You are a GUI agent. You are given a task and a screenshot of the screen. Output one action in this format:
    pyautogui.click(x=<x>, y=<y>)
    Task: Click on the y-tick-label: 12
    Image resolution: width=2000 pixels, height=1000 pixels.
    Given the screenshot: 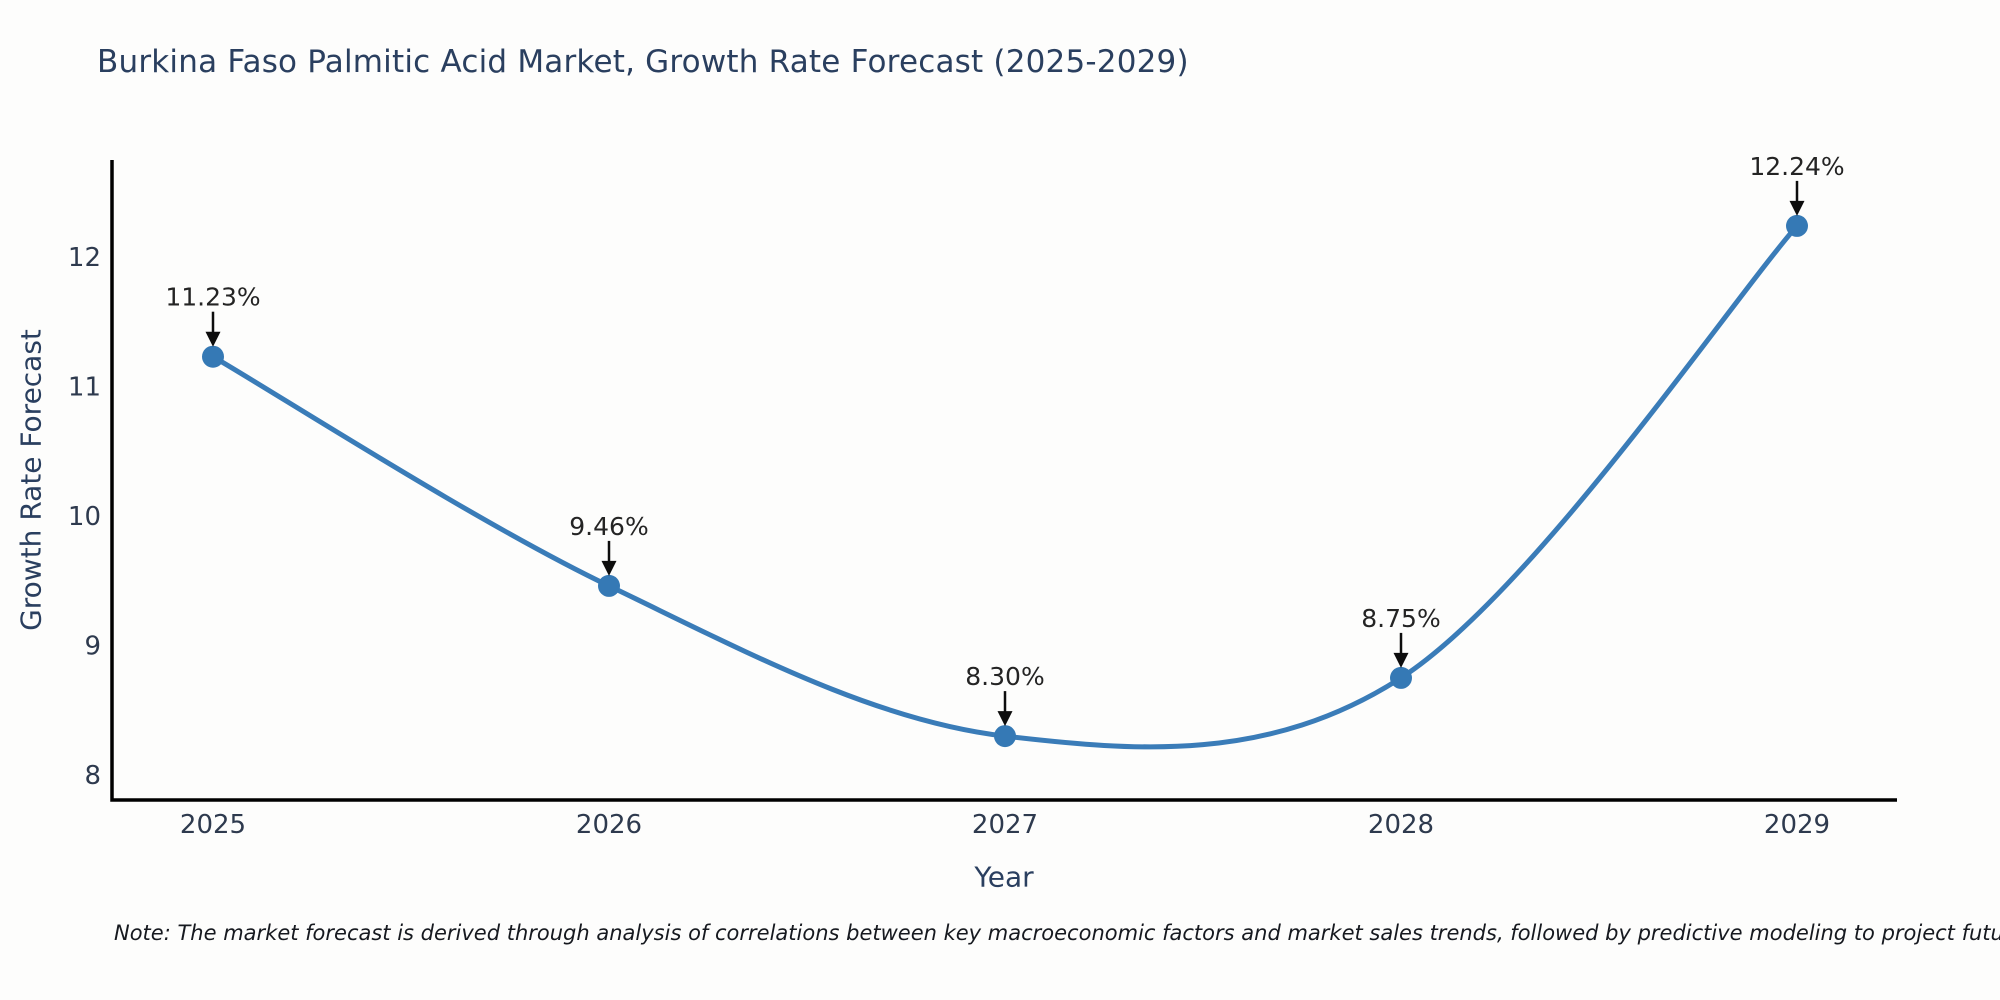 What is the action you would take?
    pyautogui.click(x=84, y=258)
    